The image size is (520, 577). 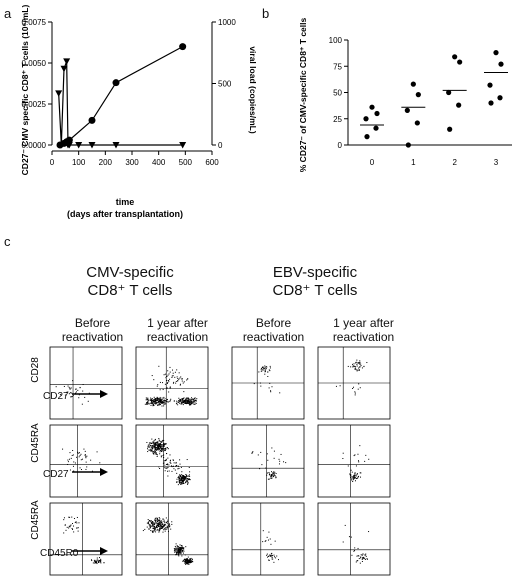 What do you see at coordinates (212, 162) in the screenshot?
I see `chart-a-xtick-label: 600` at bounding box center [212, 162].